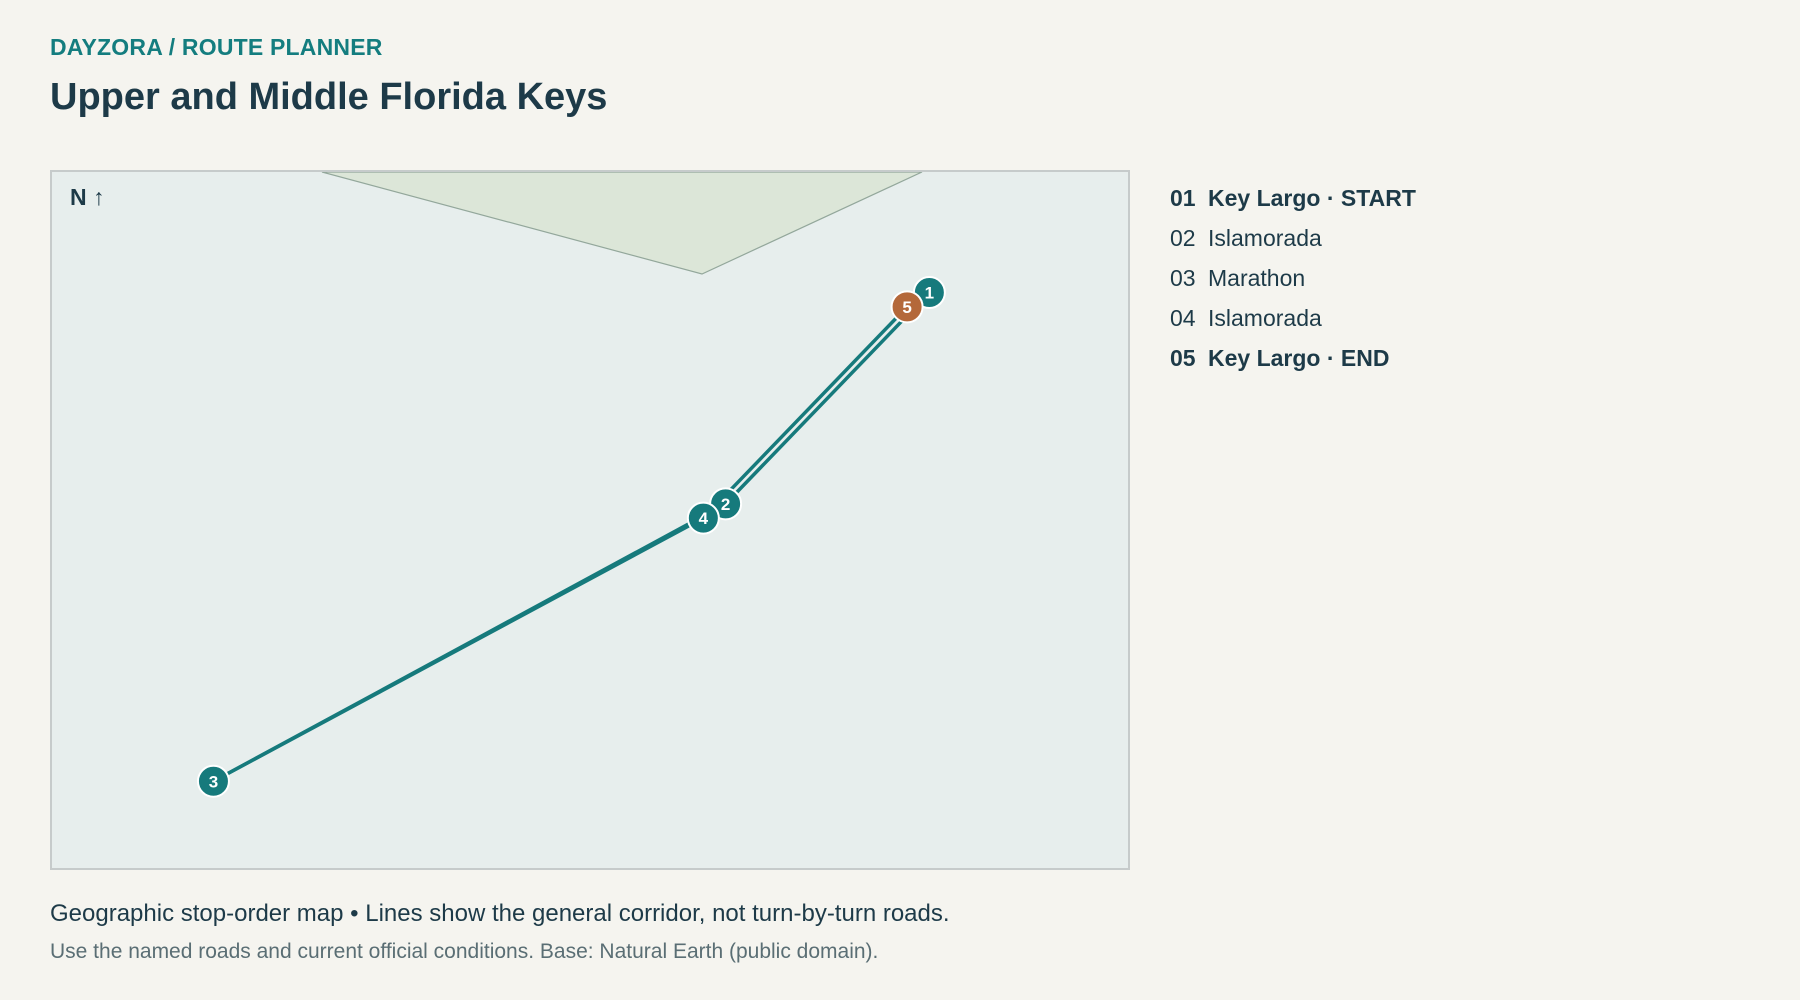 Image resolution: width=1800 pixels, height=1000 pixels. I want to click on itinerary-item: 02 Islamorada, so click(1293, 238).